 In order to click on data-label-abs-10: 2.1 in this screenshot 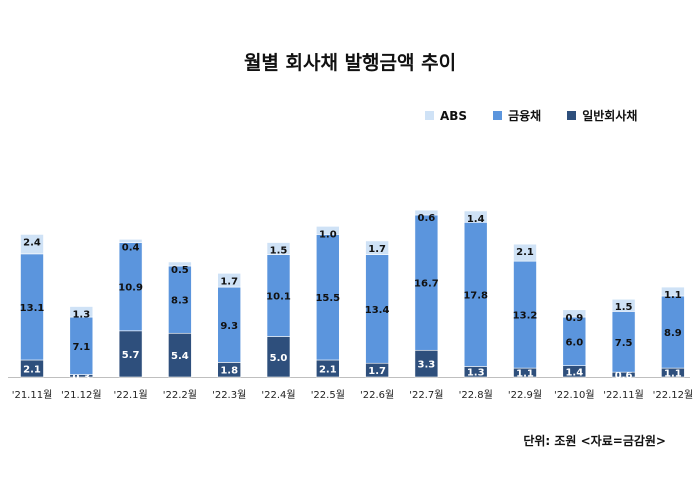, I will do `click(525, 252)`.